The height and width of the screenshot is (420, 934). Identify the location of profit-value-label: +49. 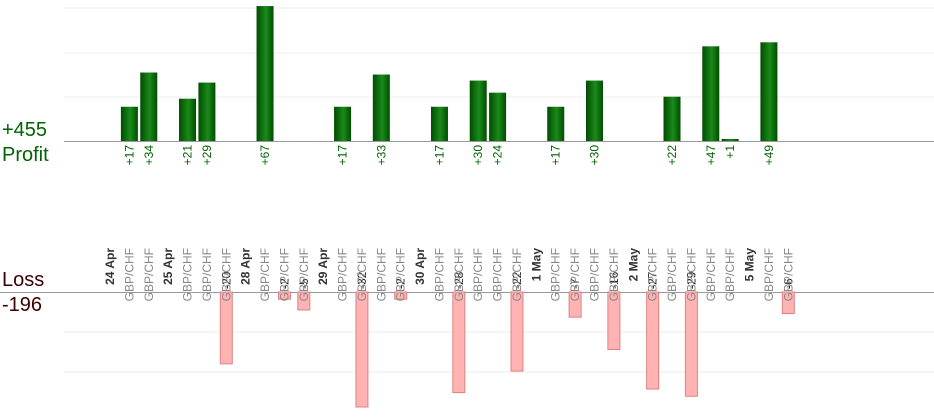
(769, 155).